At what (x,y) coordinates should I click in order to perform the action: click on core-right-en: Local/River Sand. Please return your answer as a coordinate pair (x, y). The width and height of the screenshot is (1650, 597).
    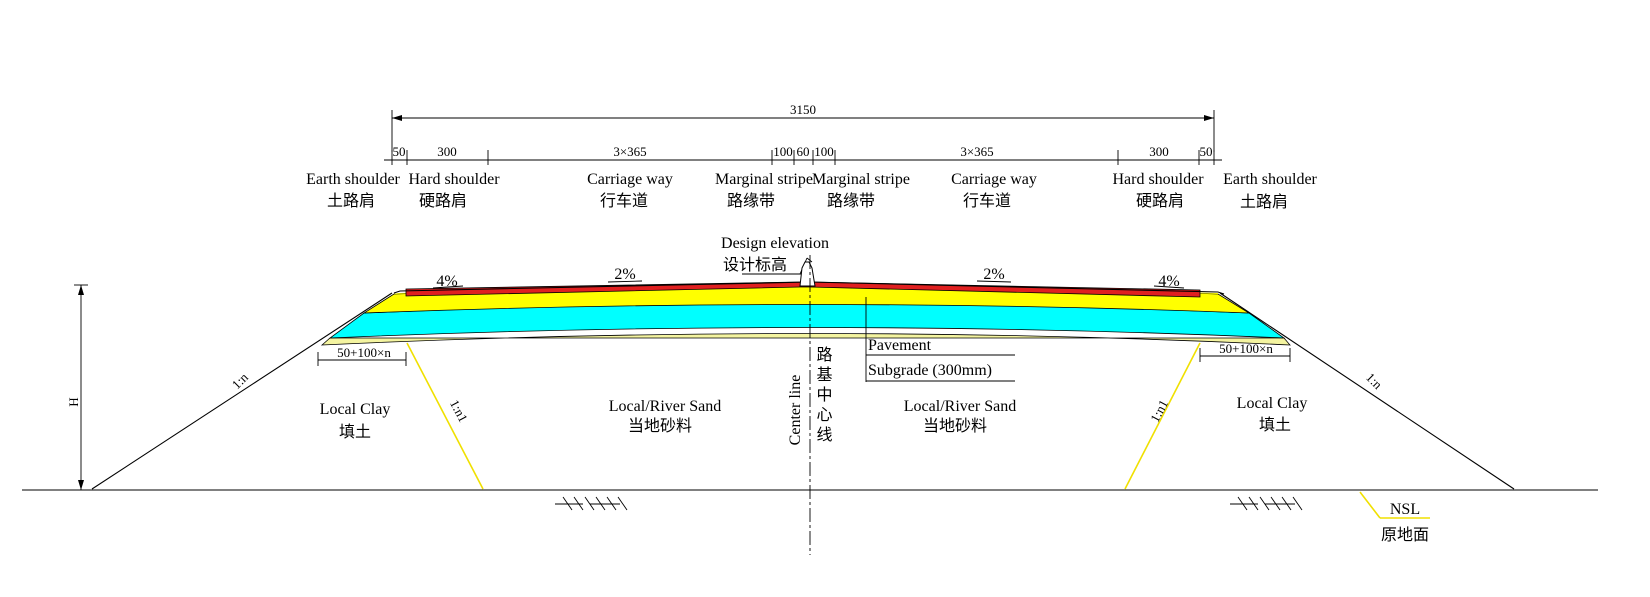
    Looking at the image, I should click on (960, 406).